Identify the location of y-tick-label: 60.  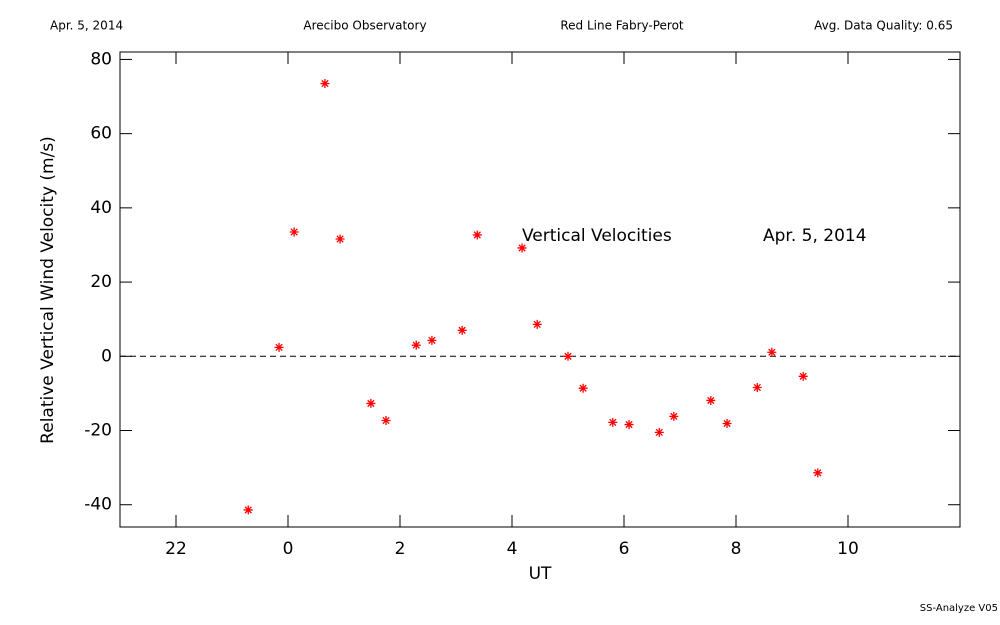
(101, 134).